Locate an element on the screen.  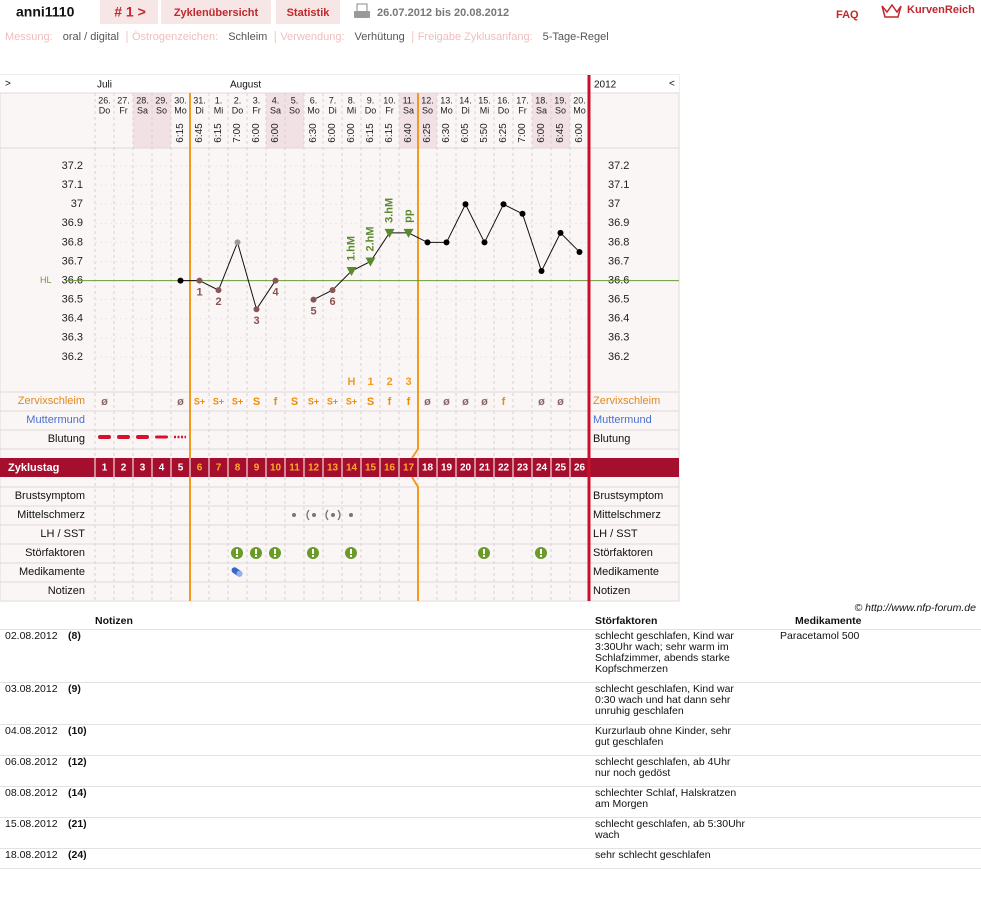
y-tick-label: 36.4 is located at coordinates (72, 319).